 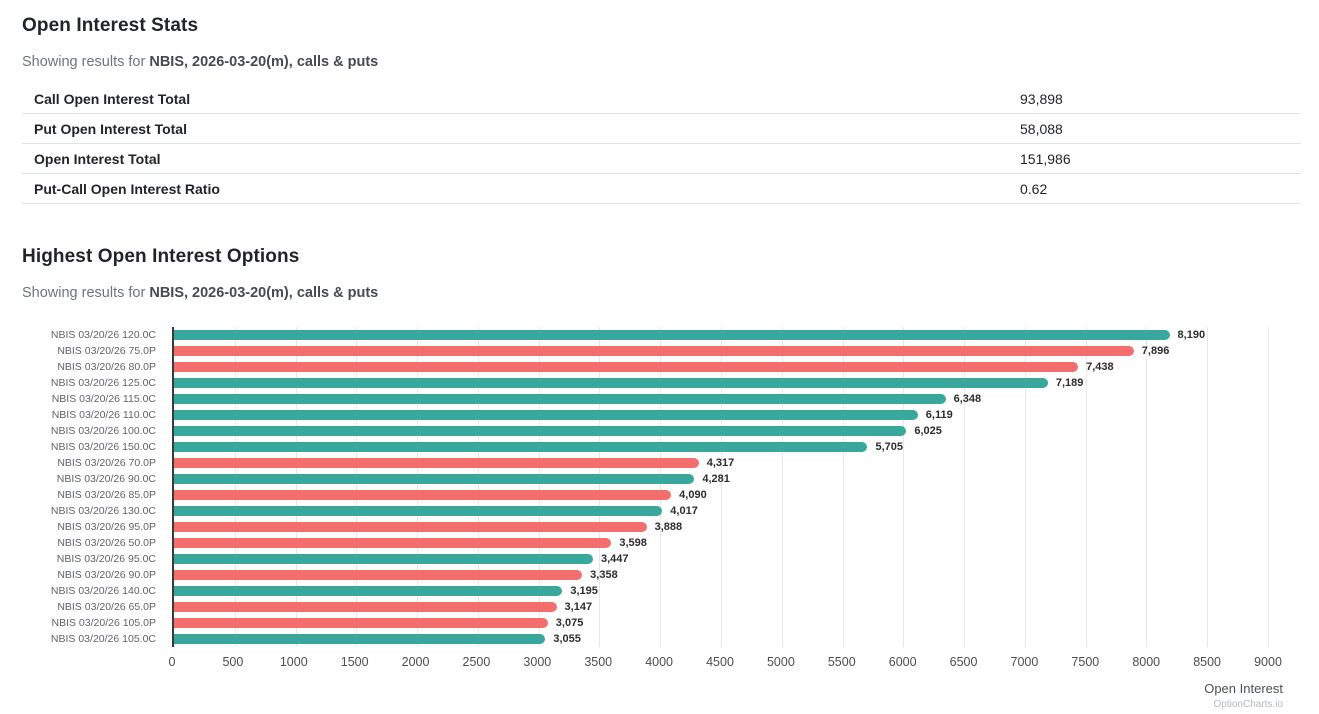 What do you see at coordinates (354, 662) in the screenshot?
I see `x-axis-tick-label: 1500` at bounding box center [354, 662].